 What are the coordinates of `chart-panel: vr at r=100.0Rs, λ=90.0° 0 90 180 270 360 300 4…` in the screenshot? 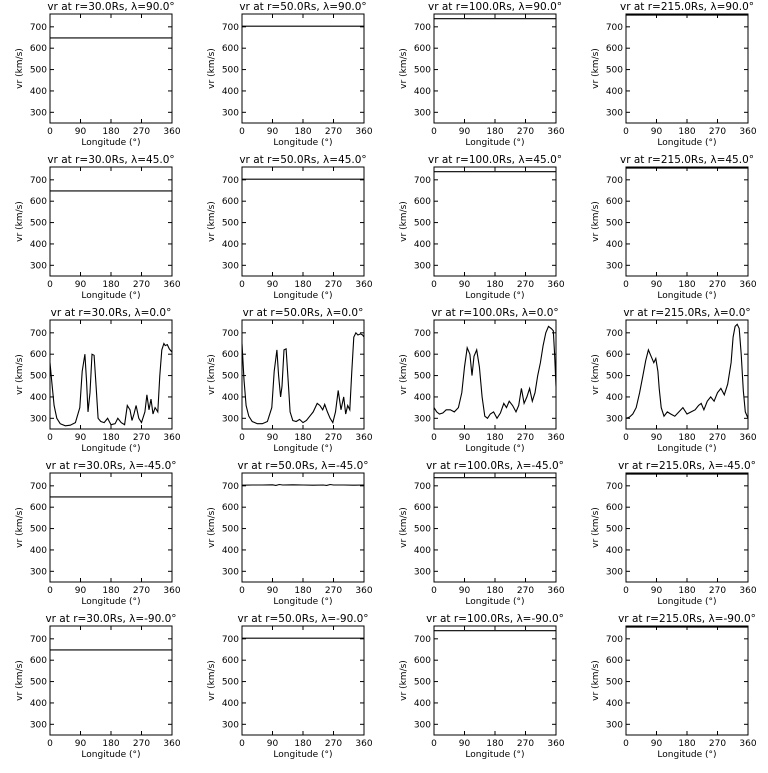 It's located at (482, 74).